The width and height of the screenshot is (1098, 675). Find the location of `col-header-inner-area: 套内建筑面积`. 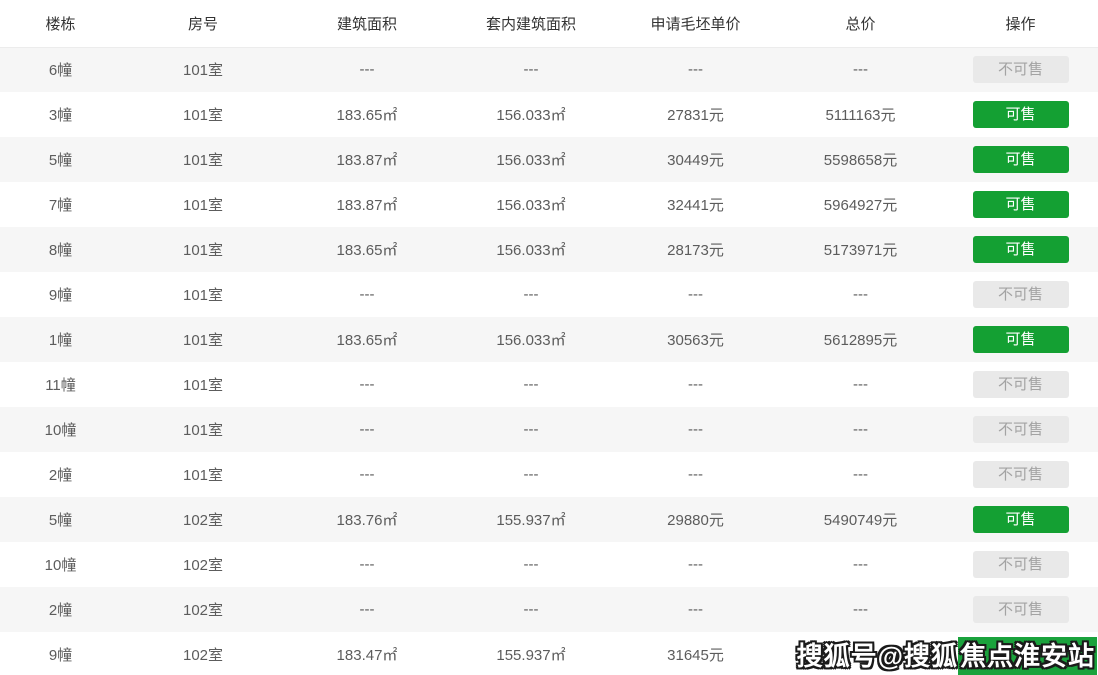

col-header-inner-area: 套内建筑面积 is located at coordinates (531, 24).